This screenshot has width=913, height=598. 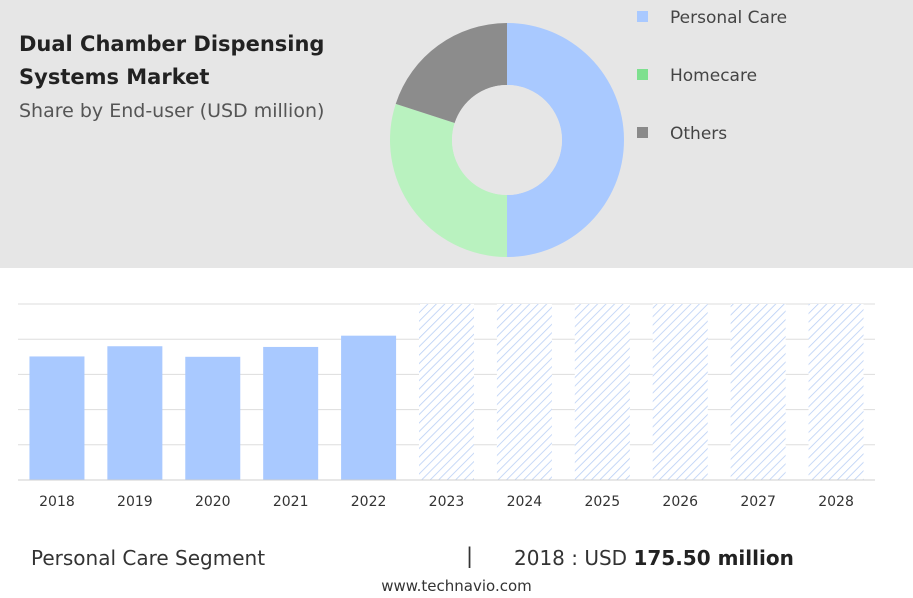 I want to click on x-tick-label: 2027, so click(x=758, y=502).